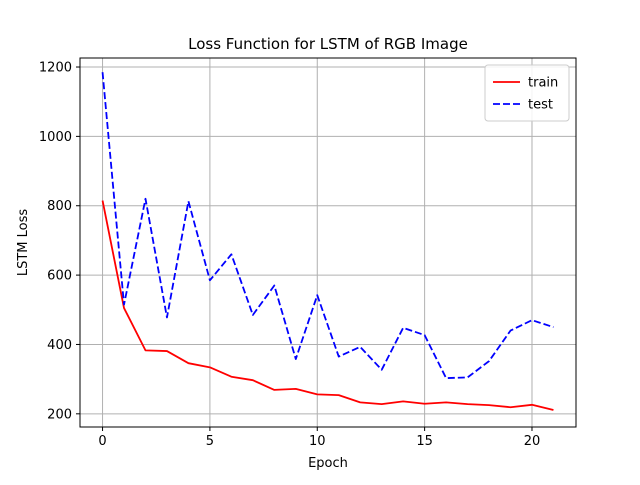  Describe the element at coordinates (23, 243) in the screenshot. I see `y-axis-label: LSTM Loss` at that location.